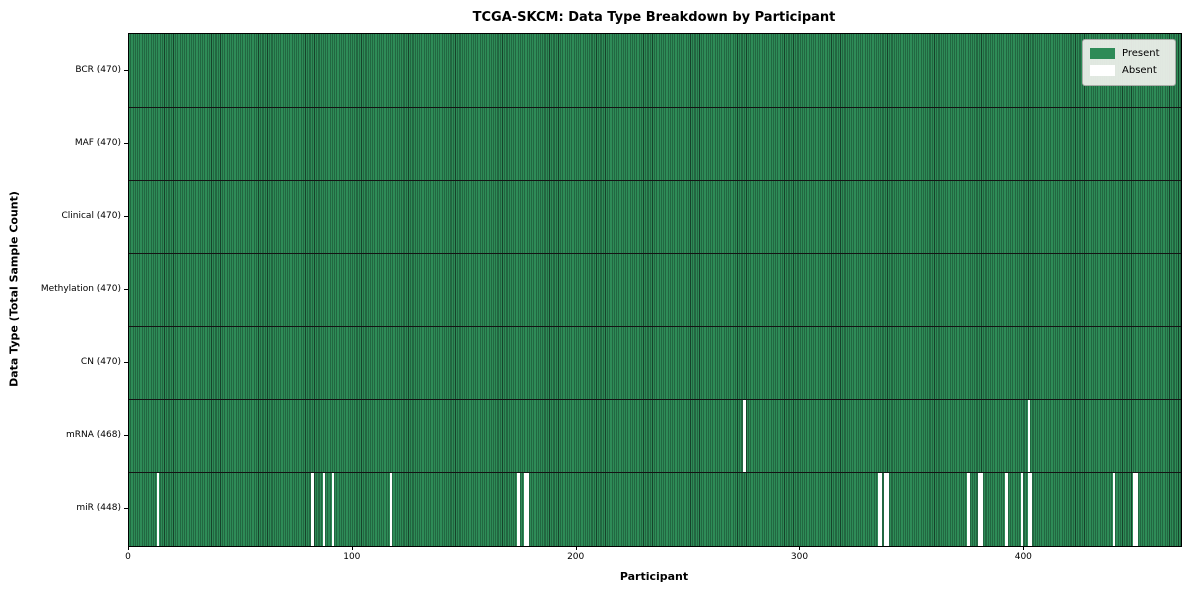 The width and height of the screenshot is (1200, 600). Describe the element at coordinates (1139, 70) in the screenshot. I see `legend-label-absent: Absent` at that location.